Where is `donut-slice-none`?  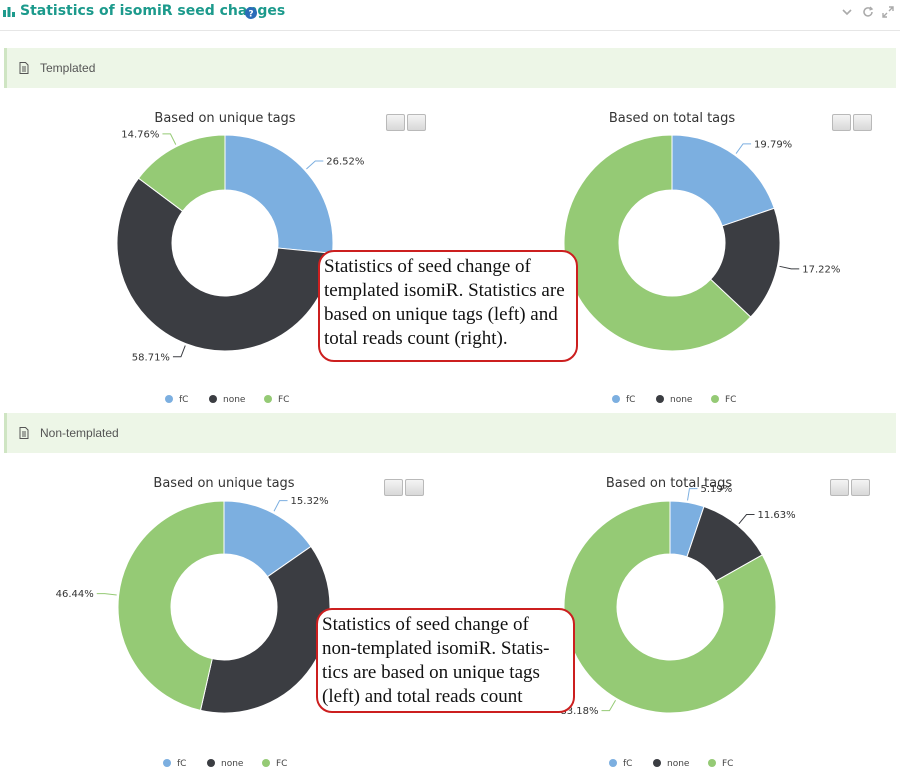 donut-slice-none is located at coordinates (225, 264).